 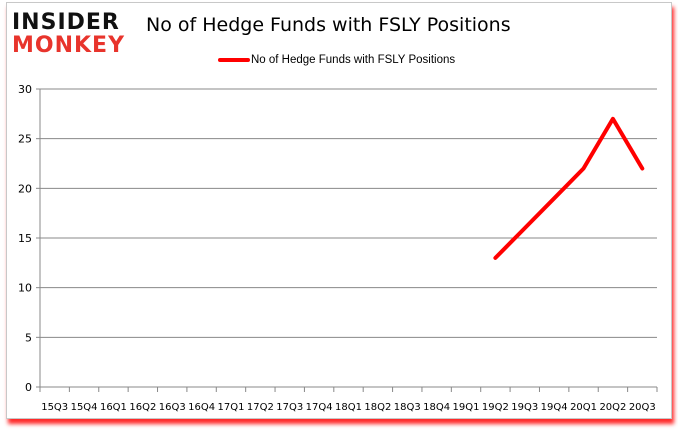 I want to click on x-tick-label: 17Q1, so click(x=230, y=407).